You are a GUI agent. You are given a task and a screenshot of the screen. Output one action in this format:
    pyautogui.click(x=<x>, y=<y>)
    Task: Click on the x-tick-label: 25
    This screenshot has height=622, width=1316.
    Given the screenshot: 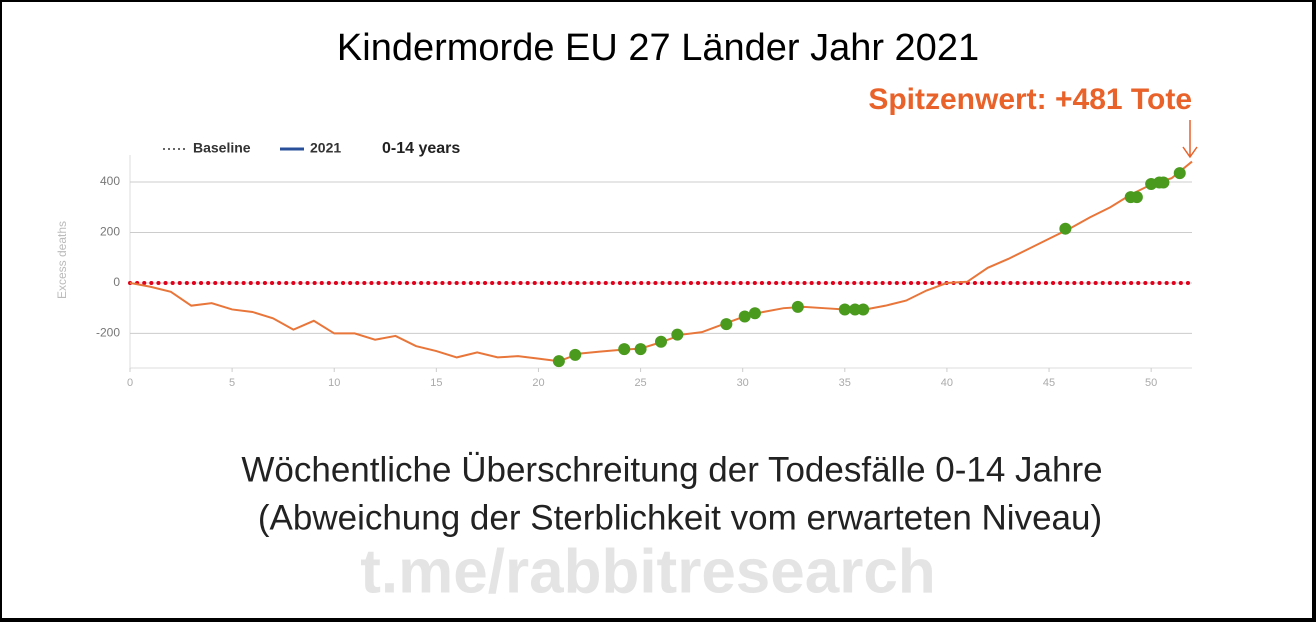 What is the action you would take?
    pyautogui.click(x=640, y=383)
    